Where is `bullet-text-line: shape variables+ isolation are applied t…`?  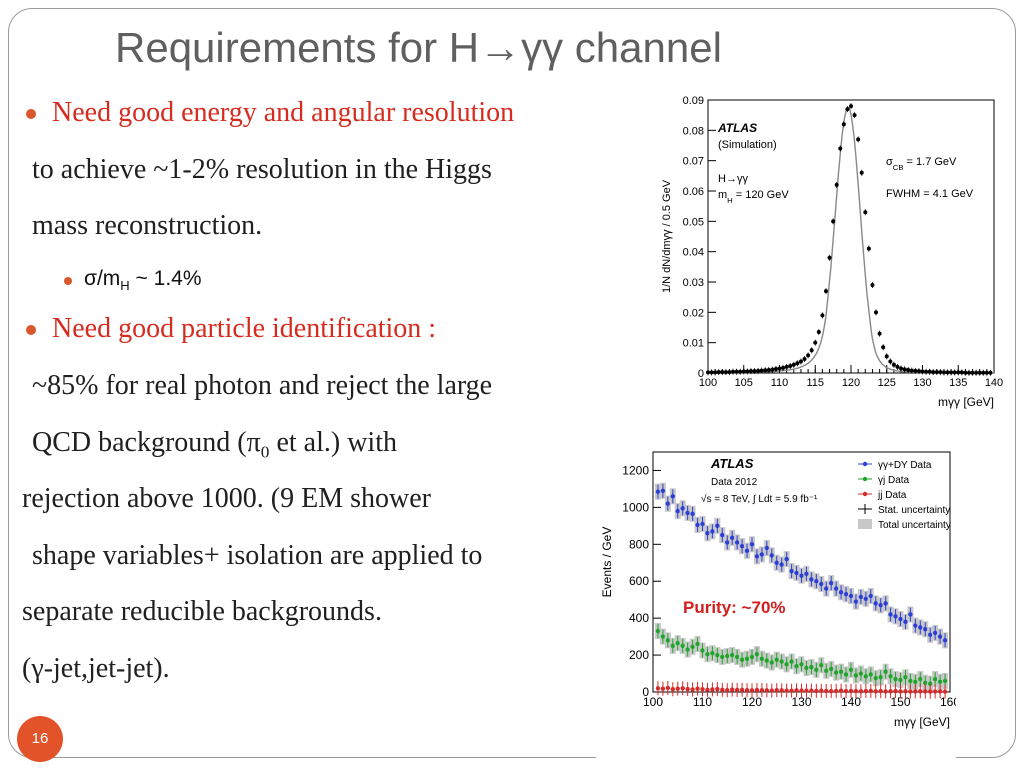
bullet-text-line: shape variables+ isolation are applied t… is located at coordinates (257, 555).